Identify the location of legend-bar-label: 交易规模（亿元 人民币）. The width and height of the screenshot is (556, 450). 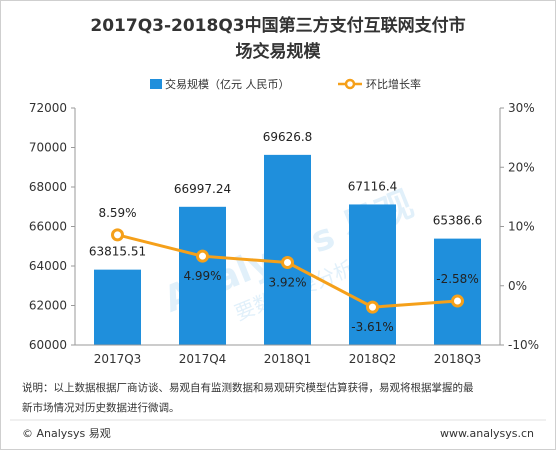
(227, 84).